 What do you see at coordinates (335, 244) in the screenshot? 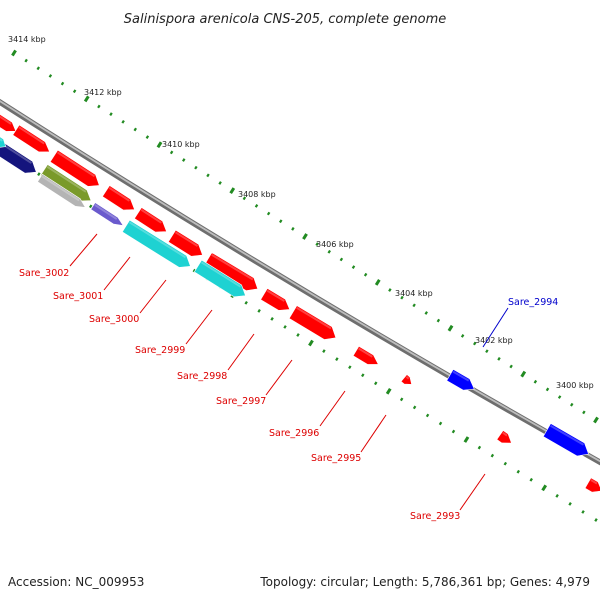
I see `kbp-label-3406: 3406 kbp` at bounding box center [335, 244].